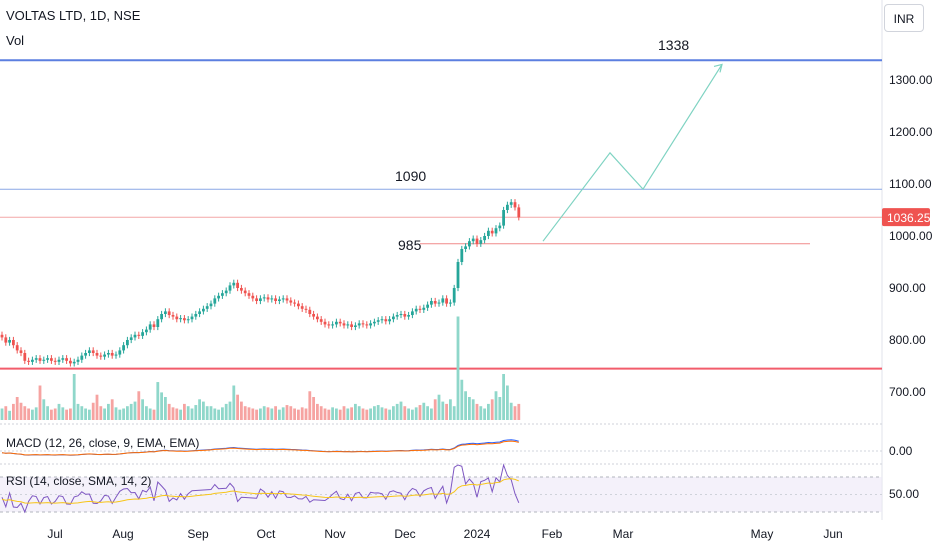  I want to click on last-price-box, so click(906, 217).